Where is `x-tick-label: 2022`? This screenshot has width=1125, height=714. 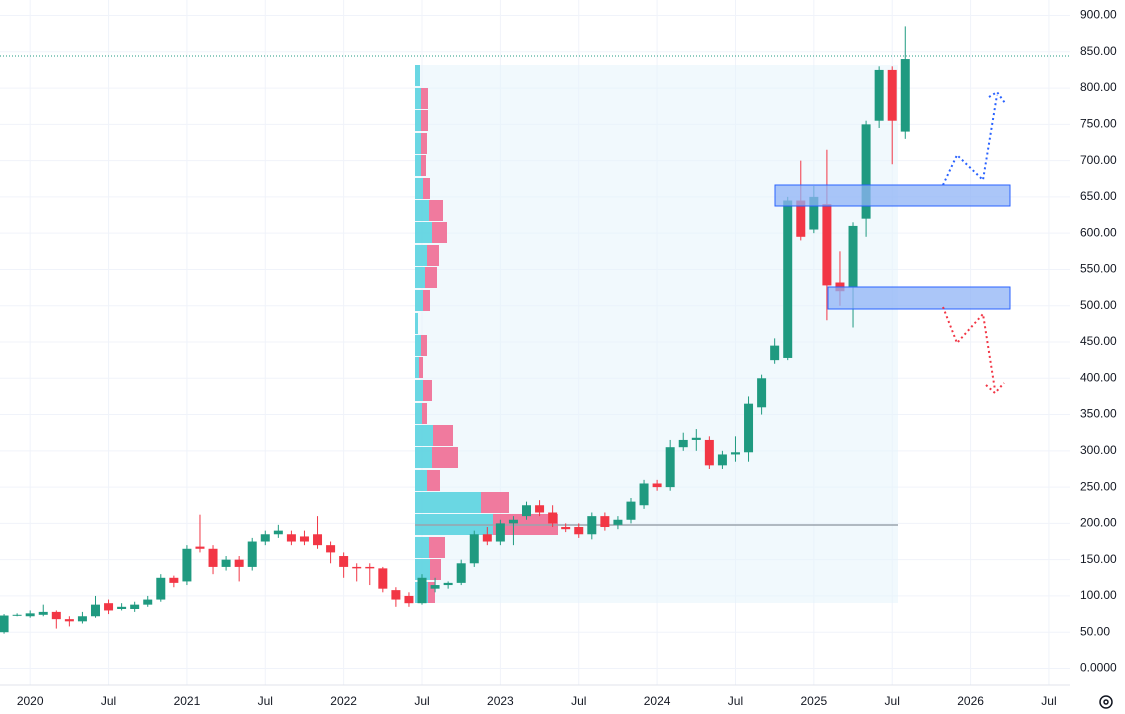 x-tick-label: 2022 is located at coordinates (343, 701).